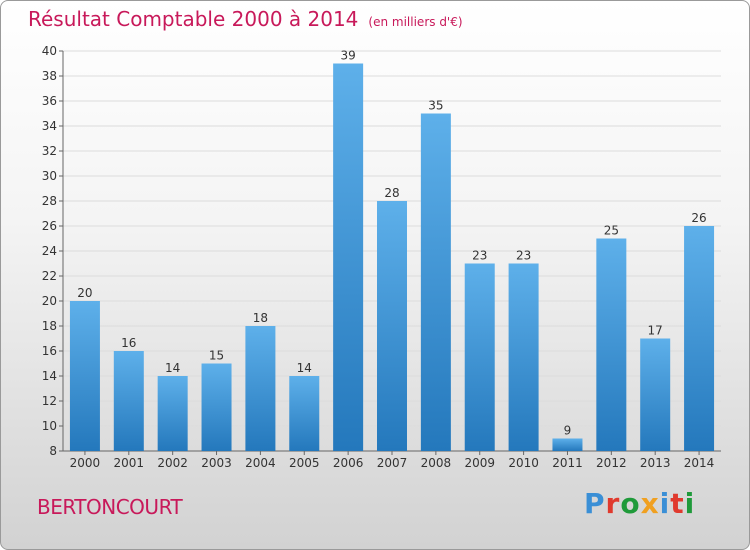 Image resolution: width=750 pixels, height=550 pixels. Describe the element at coordinates (49, 301) in the screenshot. I see `y-tick-label-20: 20` at that location.